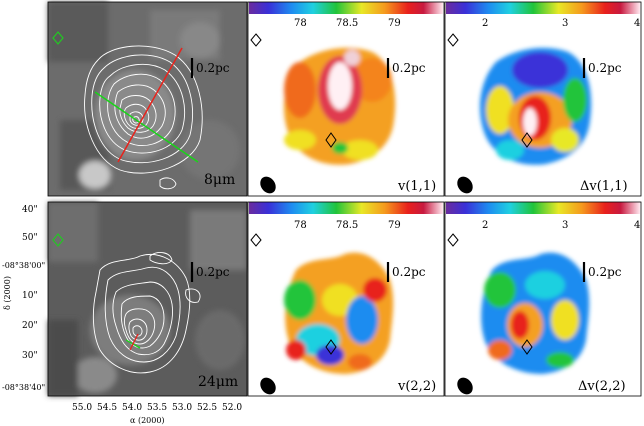 The height and width of the screenshot is (426, 644). What do you see at coordinates (604, 186) in the screenshot?
I see `panel-label-dv11: Δv(1,1)` at bounding box center [604, 186].